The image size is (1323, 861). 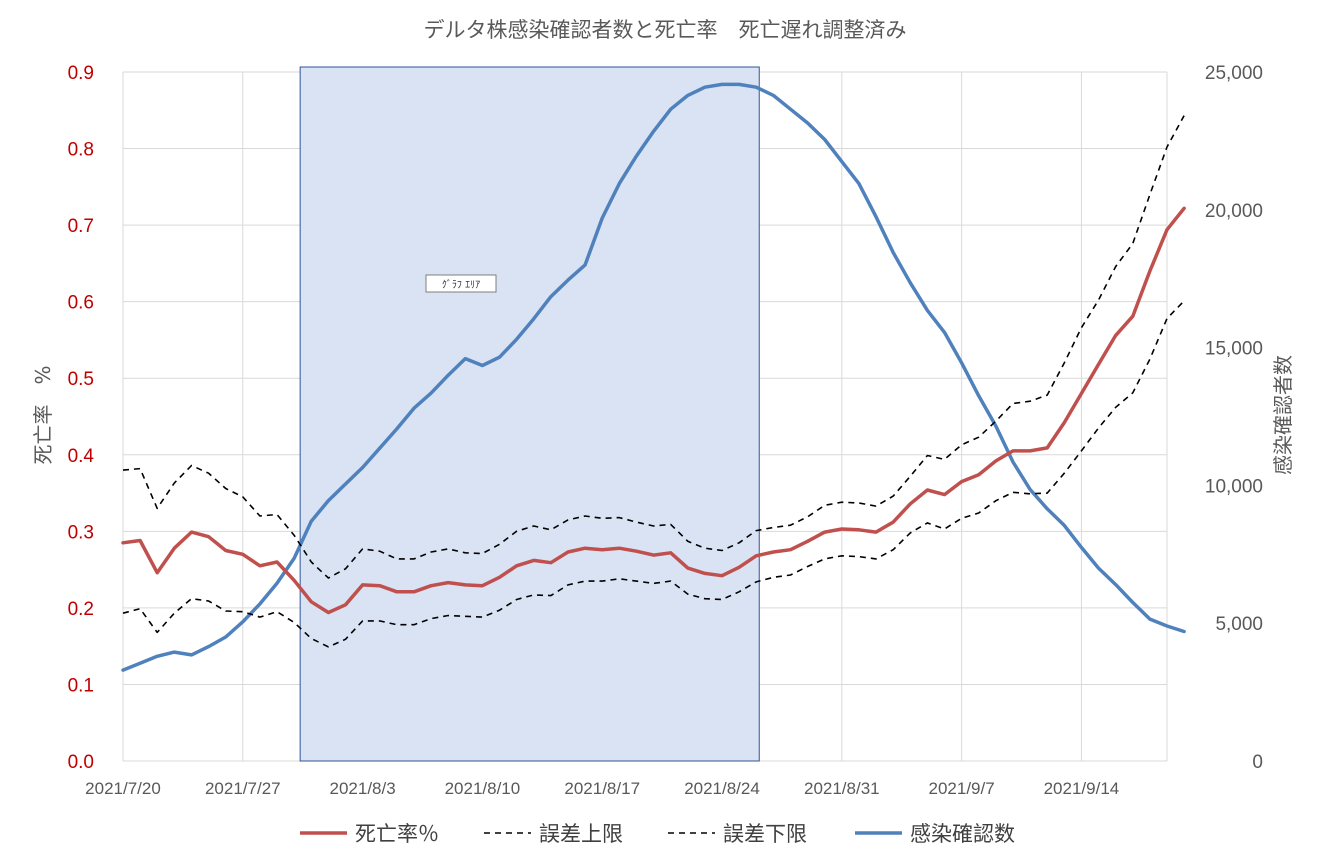 I want to click on tooltip-box, so click(x=461, y=283).